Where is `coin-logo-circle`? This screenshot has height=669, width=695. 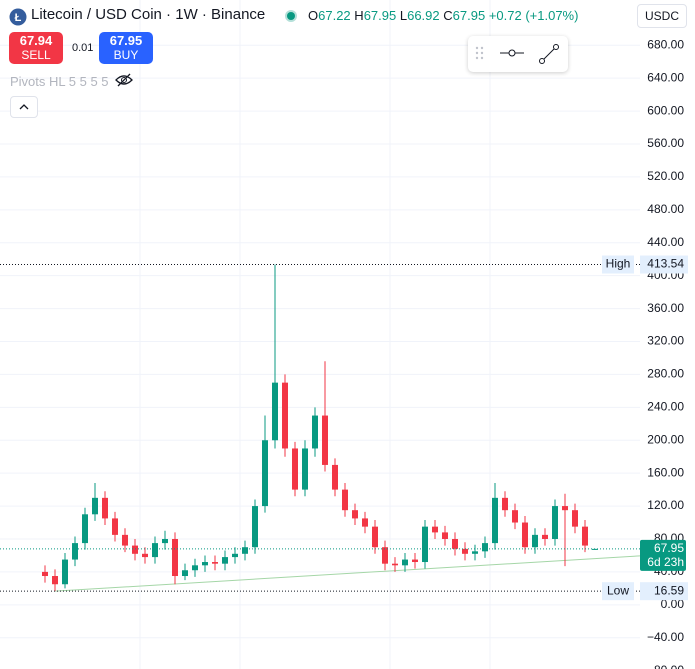 coin-logo-circle is located at coordinates (18, 17).